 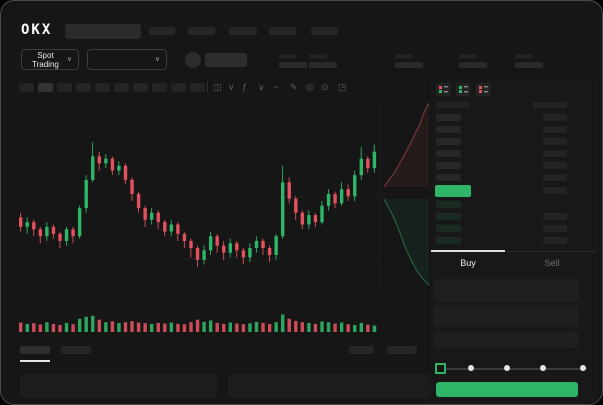 What do you see at coordinates (552, 263) in the screenshot?
I see `tab-sell: Sell` at bounding box center [552, 263].